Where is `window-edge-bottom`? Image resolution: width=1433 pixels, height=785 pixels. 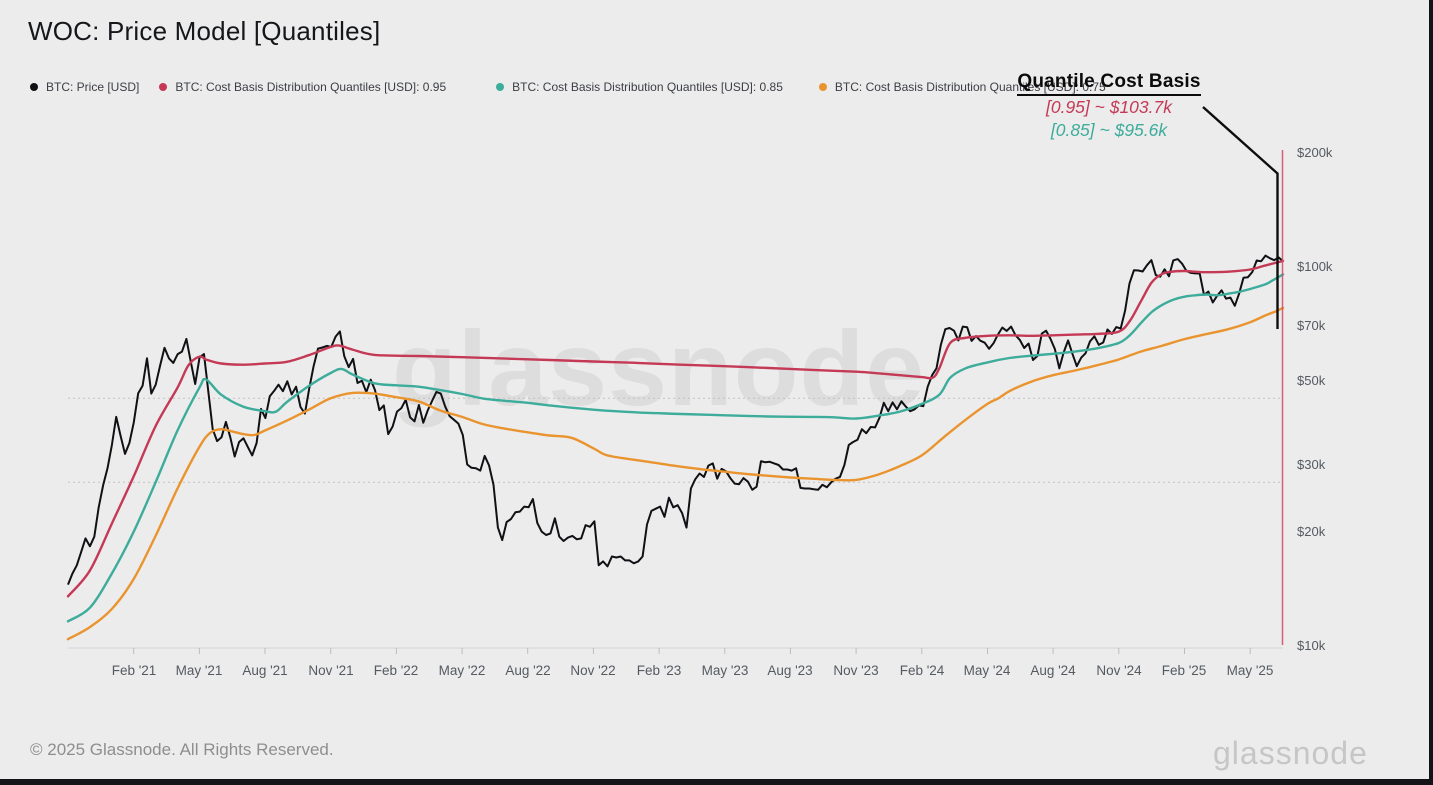
window-edge-bottom is located at coordinates (716, 782).